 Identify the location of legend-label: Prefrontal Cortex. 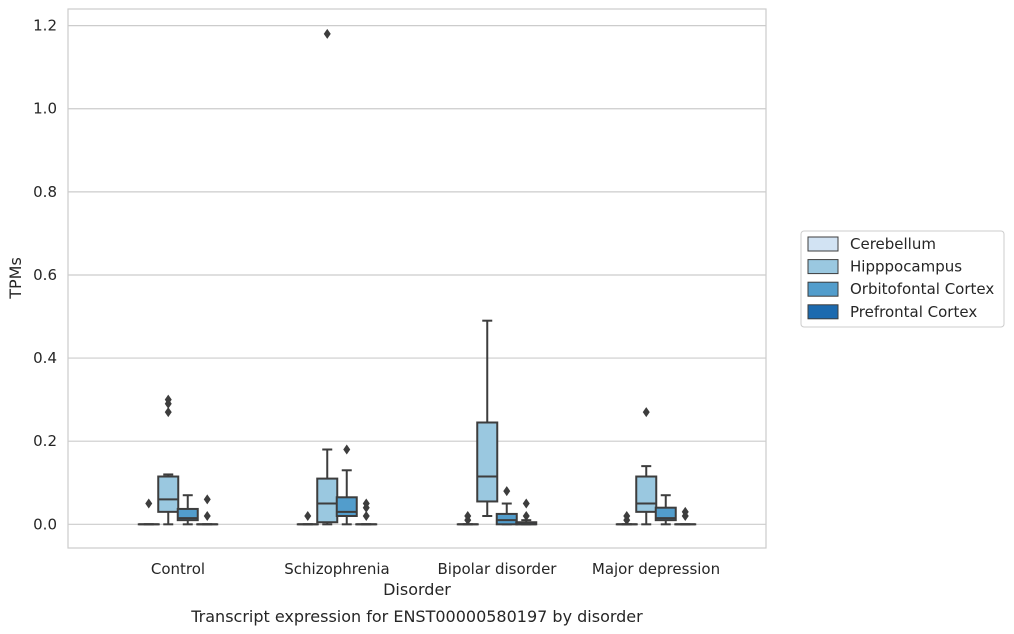
(913, 312).